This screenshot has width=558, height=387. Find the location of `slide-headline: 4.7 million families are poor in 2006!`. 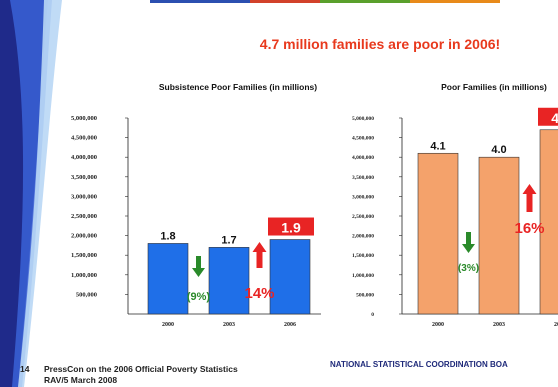

slide-headline: 4.7 million families are poor in 2006! is located at coordinates (380, 44).